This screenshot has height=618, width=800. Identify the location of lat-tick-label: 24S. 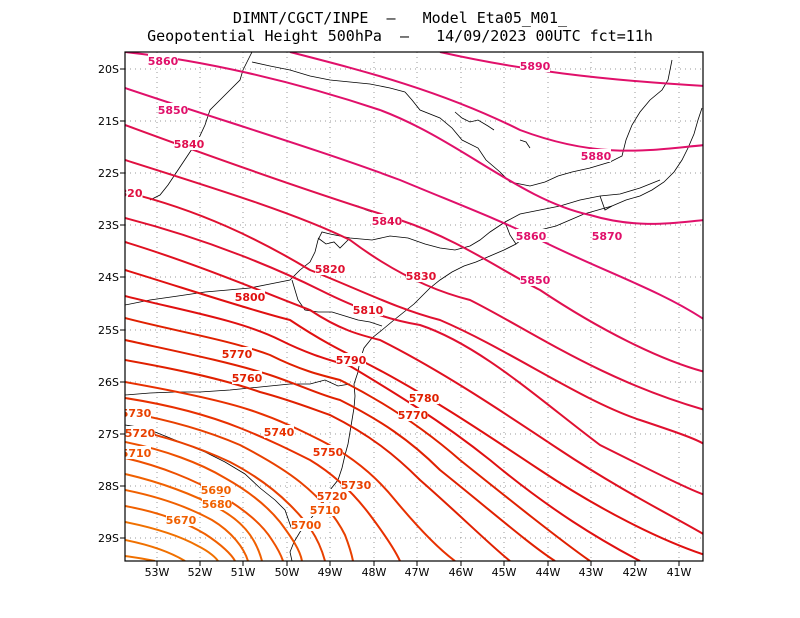
(108, 277).